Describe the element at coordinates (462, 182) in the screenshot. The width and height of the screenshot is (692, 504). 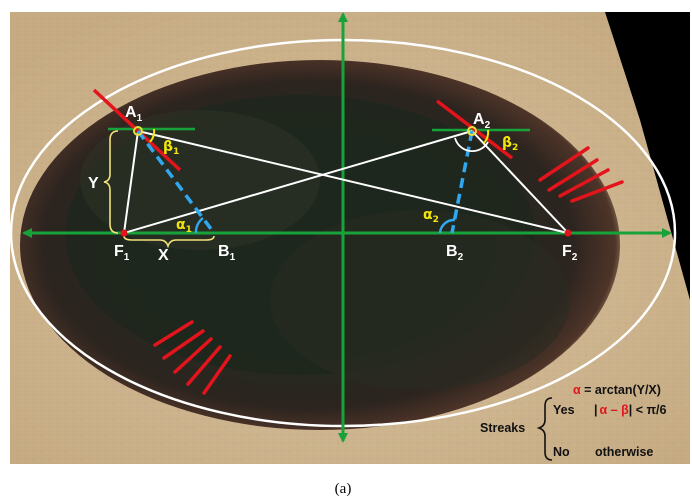
I see `normal-a2` at that location.